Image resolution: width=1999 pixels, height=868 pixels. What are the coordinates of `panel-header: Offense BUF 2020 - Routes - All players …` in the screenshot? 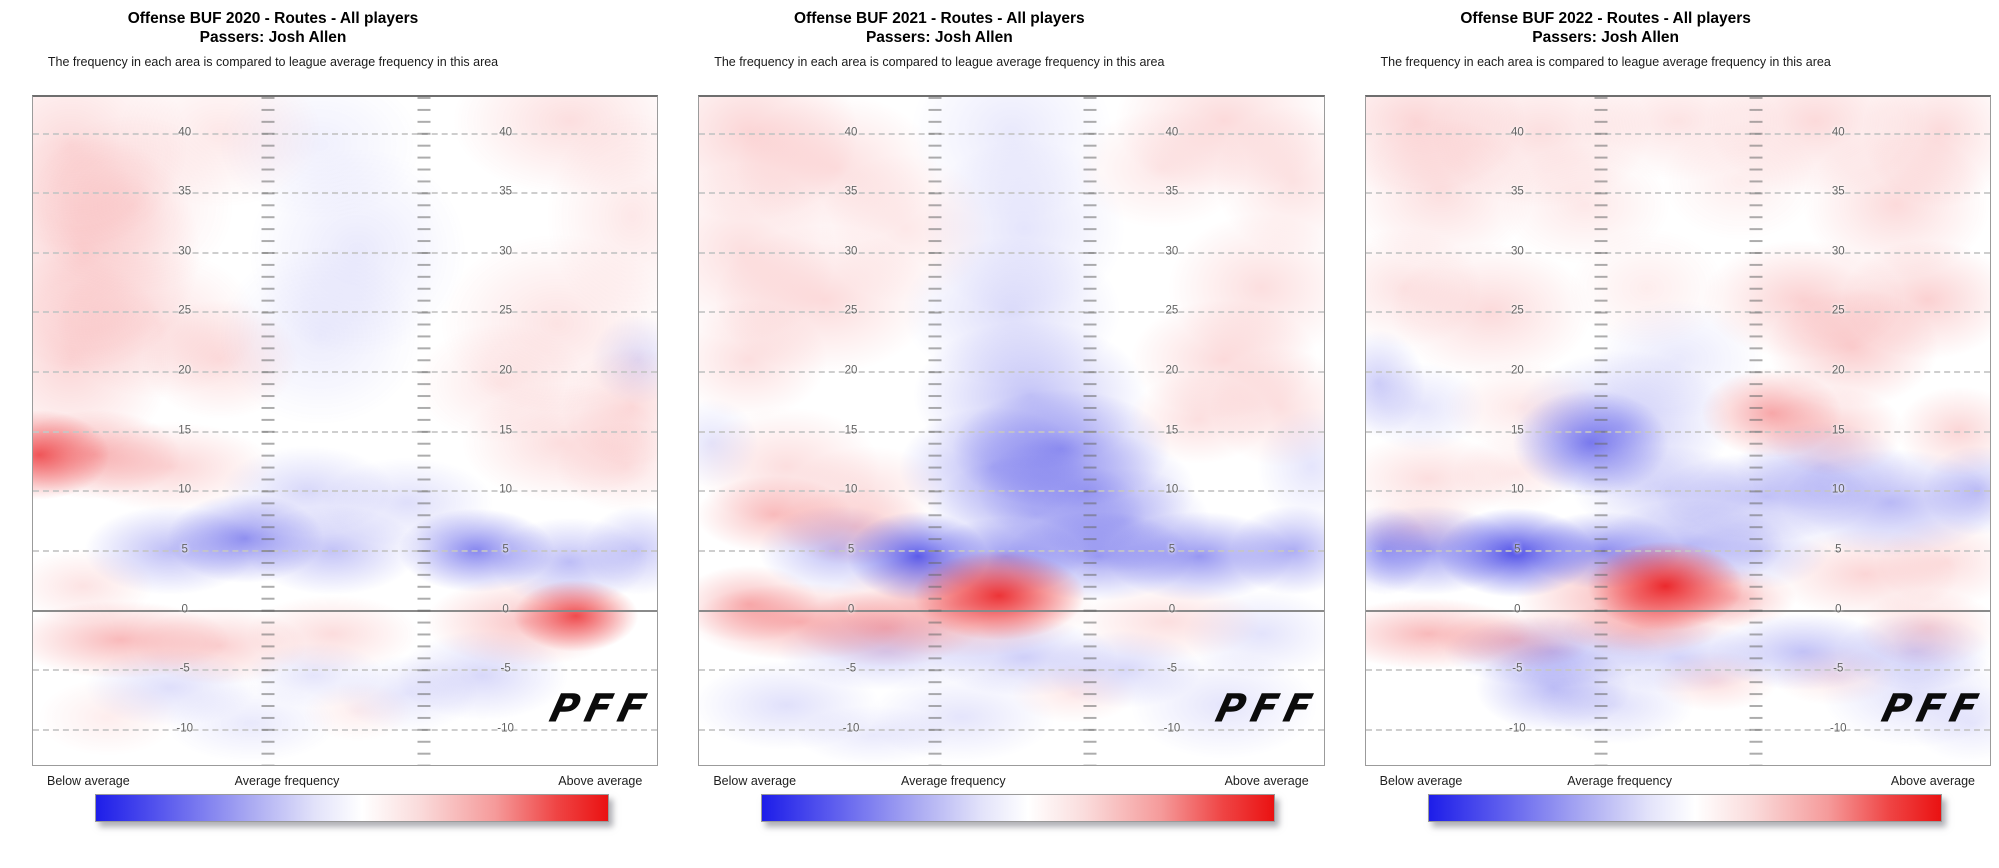 It's located at (273, 34).